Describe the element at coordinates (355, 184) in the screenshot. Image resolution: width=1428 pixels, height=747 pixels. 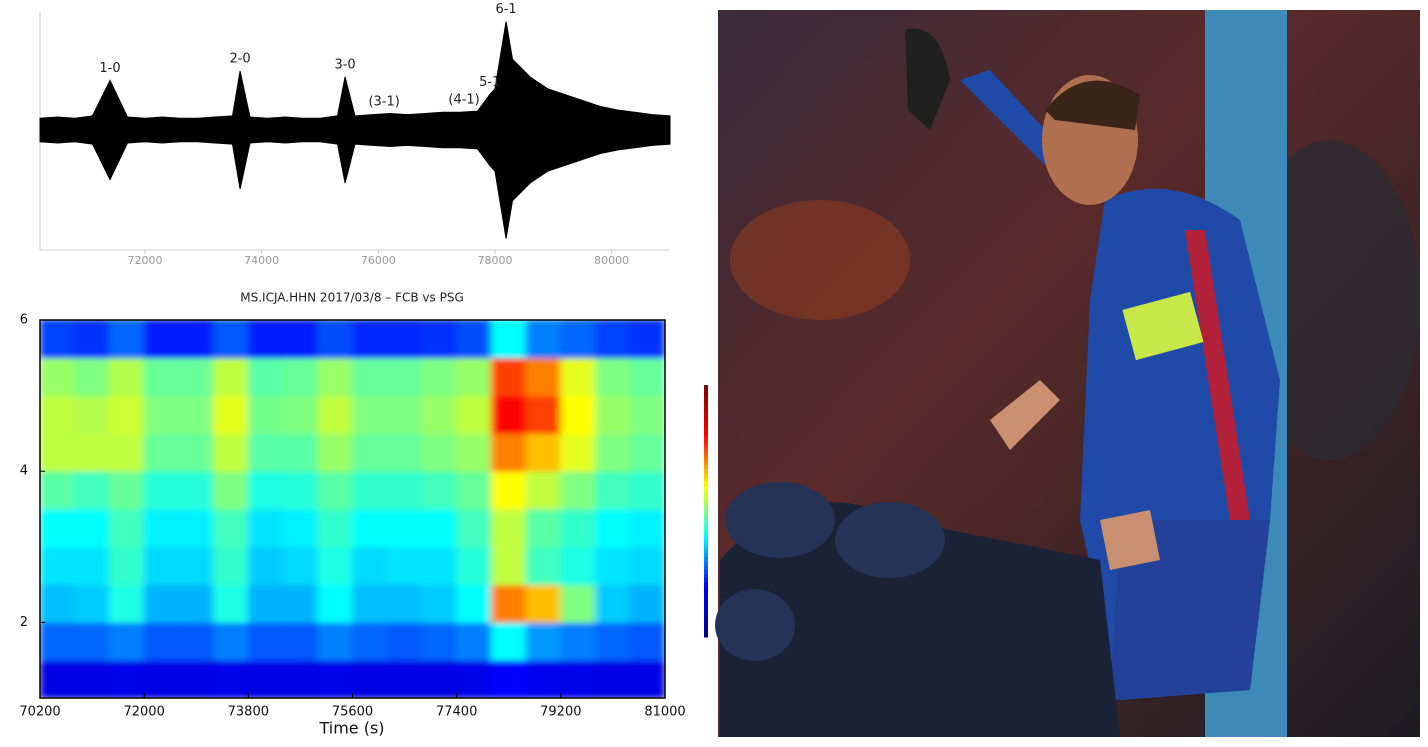
I see `trace-lower` at that location.